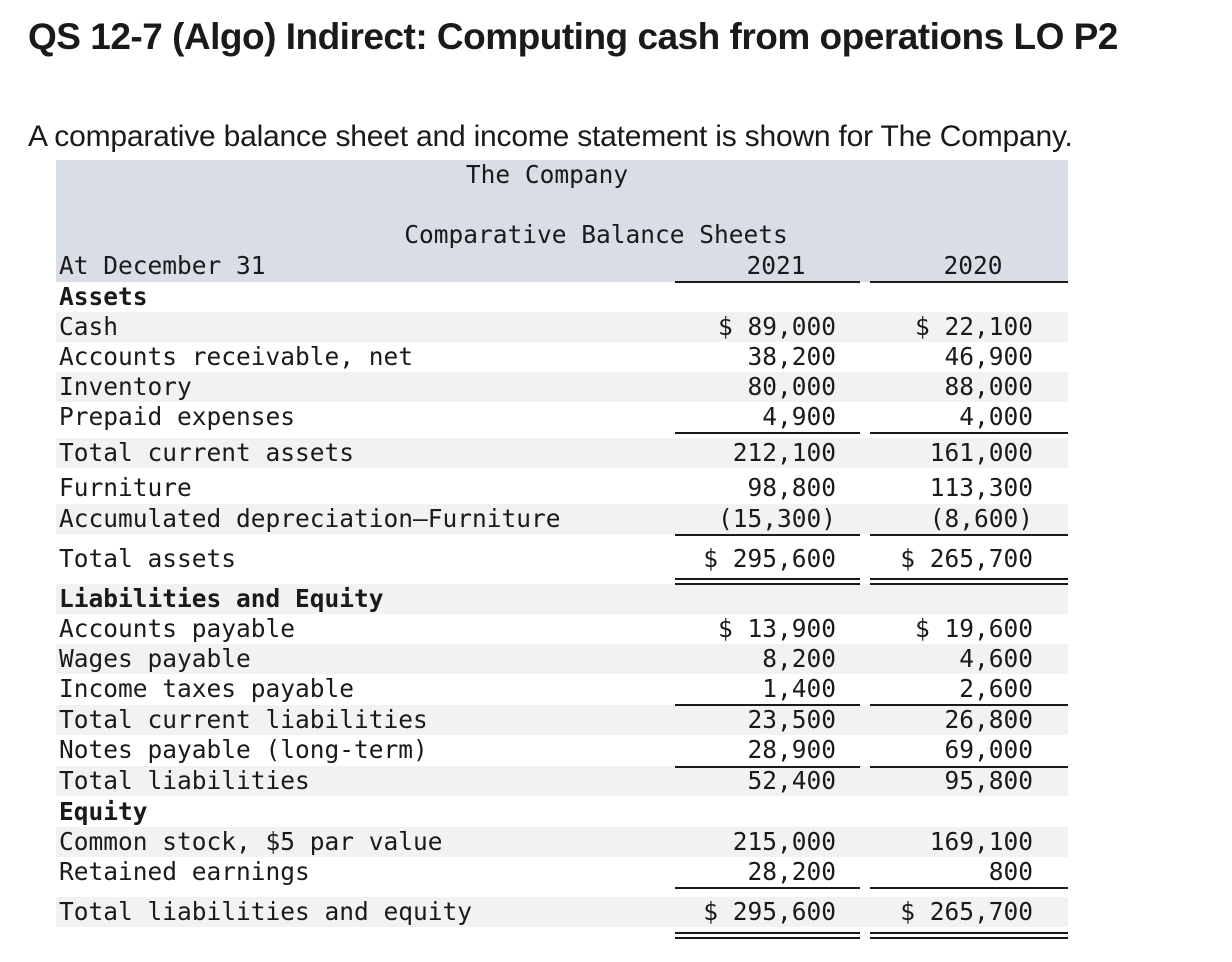  What do you see at coordinates (103, 296) in the screenshot?
I see `row-label: Assets` at bounding box center [103, 296].